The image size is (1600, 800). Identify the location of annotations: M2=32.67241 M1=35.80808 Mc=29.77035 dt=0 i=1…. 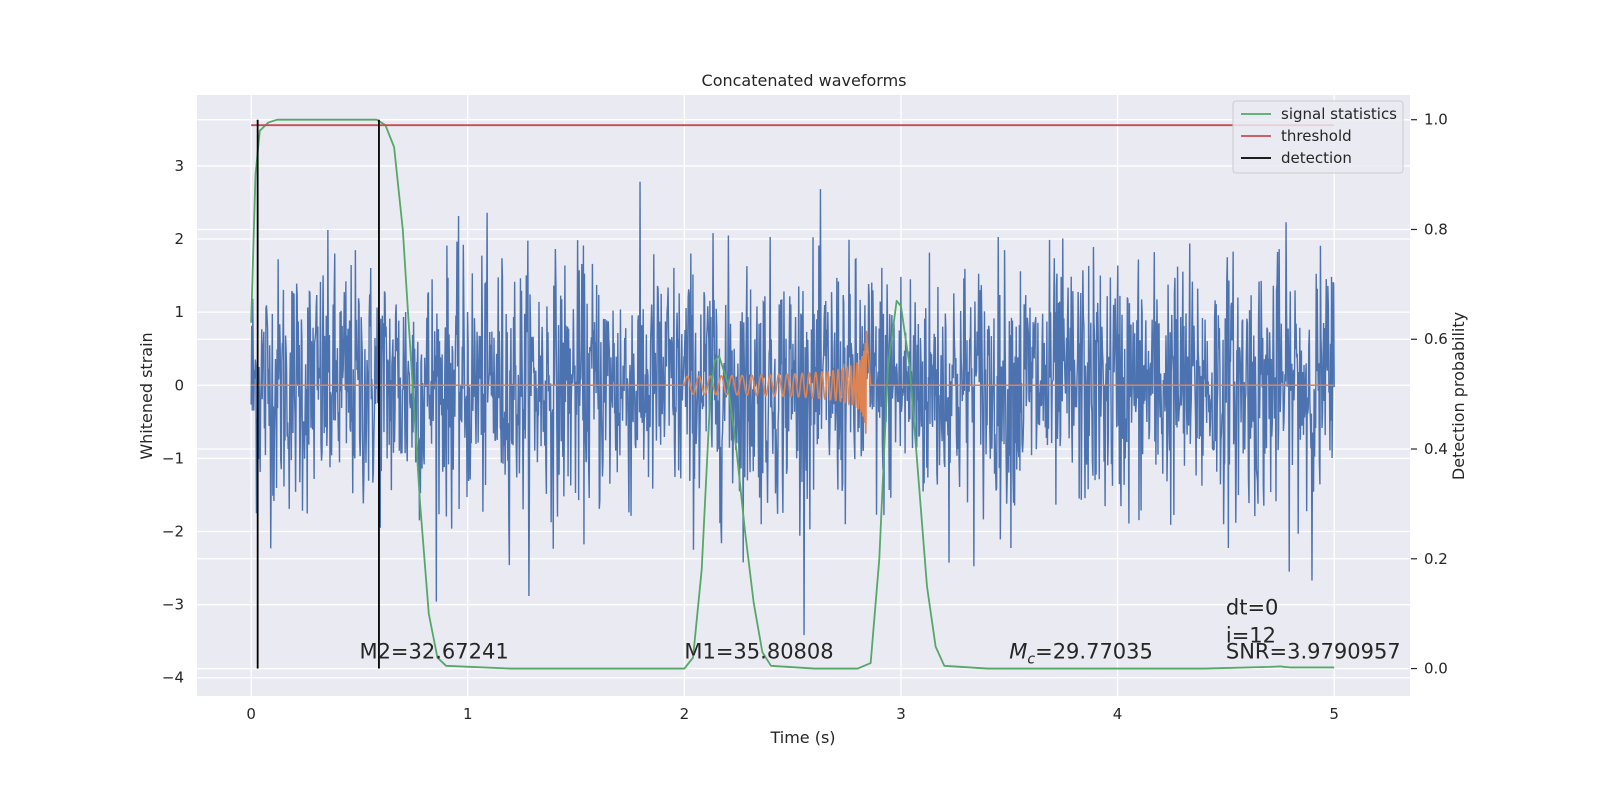
(879, 632).